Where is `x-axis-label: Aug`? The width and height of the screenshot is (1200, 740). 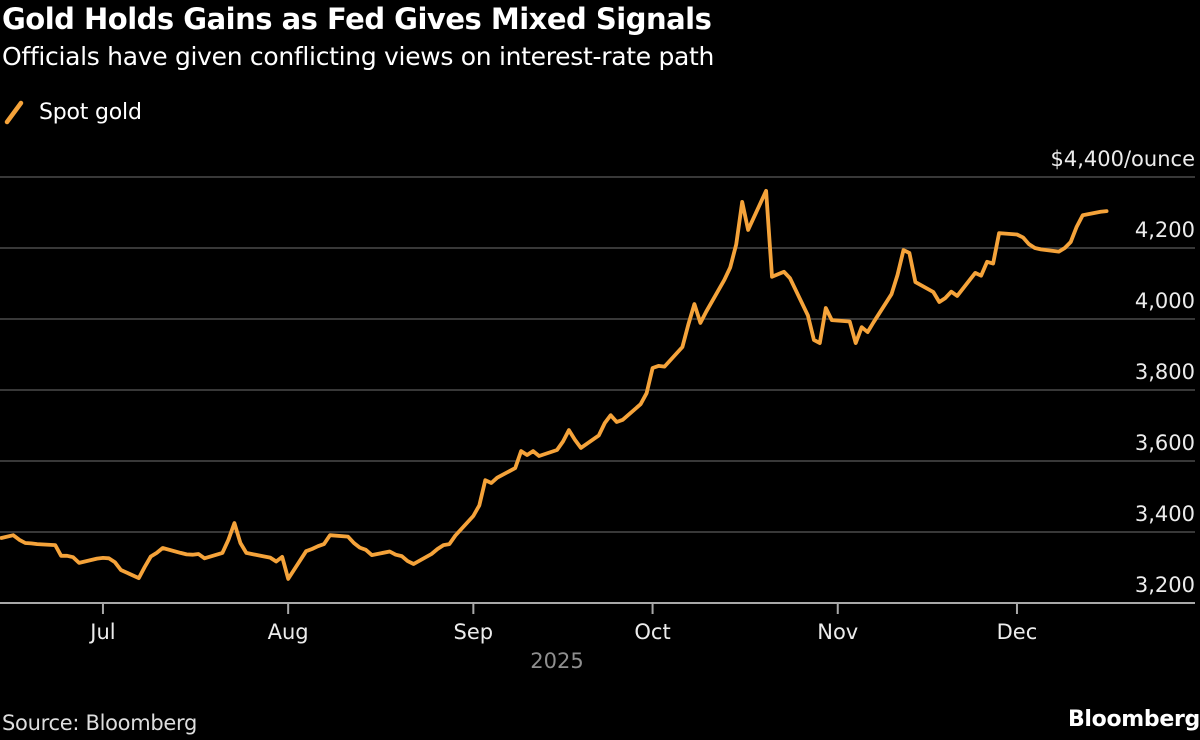
x-axis-label: Aug is located at coordinates (288, 632).